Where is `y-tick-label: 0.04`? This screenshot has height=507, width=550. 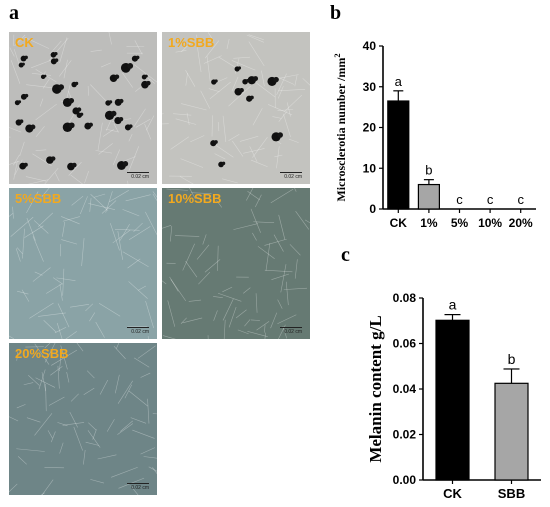 y-tick-label: 0.04 is located at coordinates (405, 389).